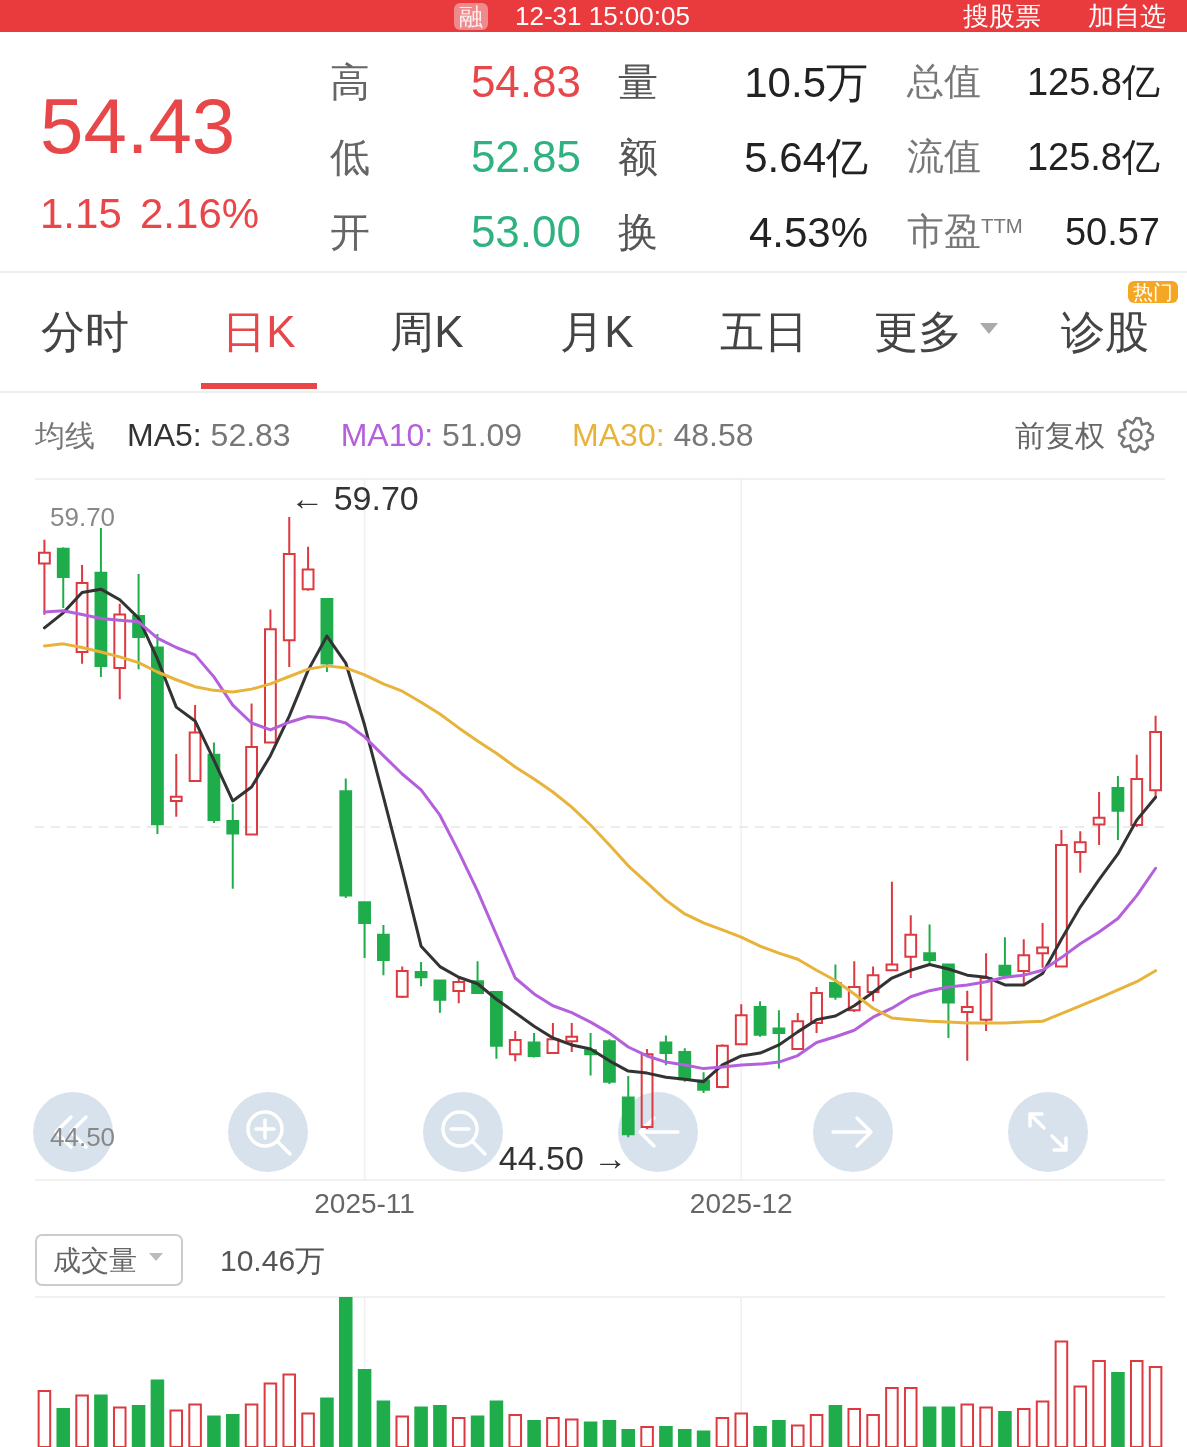 This screenshot has width=1187, height=1447. I want to click on text: 五日, so click(764, 331).